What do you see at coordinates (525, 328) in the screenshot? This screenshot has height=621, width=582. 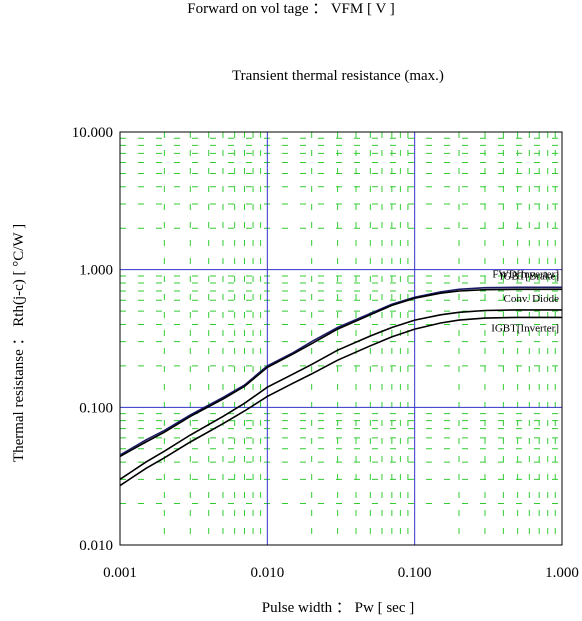 I see `series-label: IGBT[Inverter]` at bounding box center [525, 328].